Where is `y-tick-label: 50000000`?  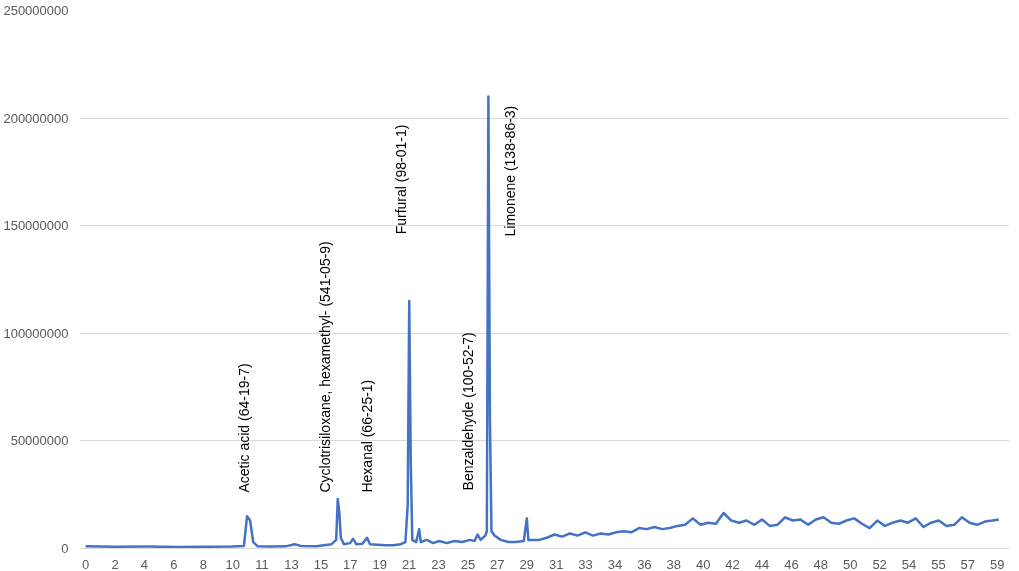
y-tick-label: 50000000 is located at coordinates (39, 441).